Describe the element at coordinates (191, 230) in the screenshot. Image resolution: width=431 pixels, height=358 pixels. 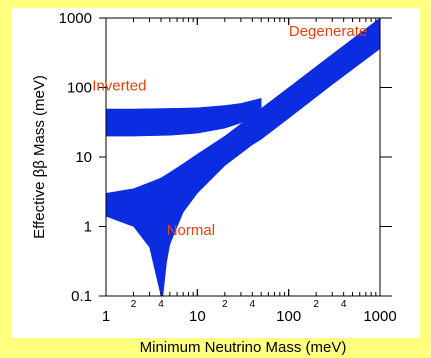
I see `annotation-normal: Normal` at that location.